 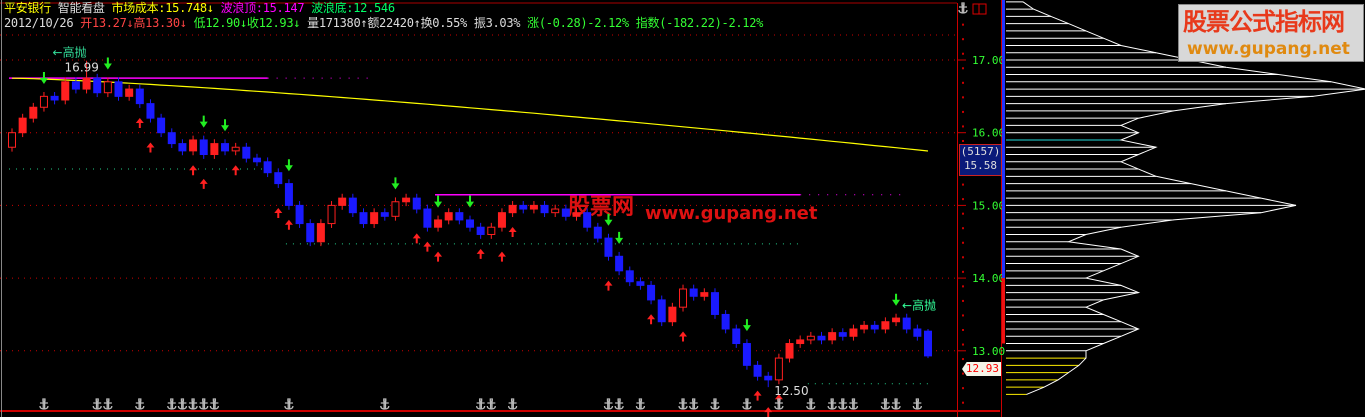 I want to click on annotation-label: 16.99, so click(x=82, y=68).